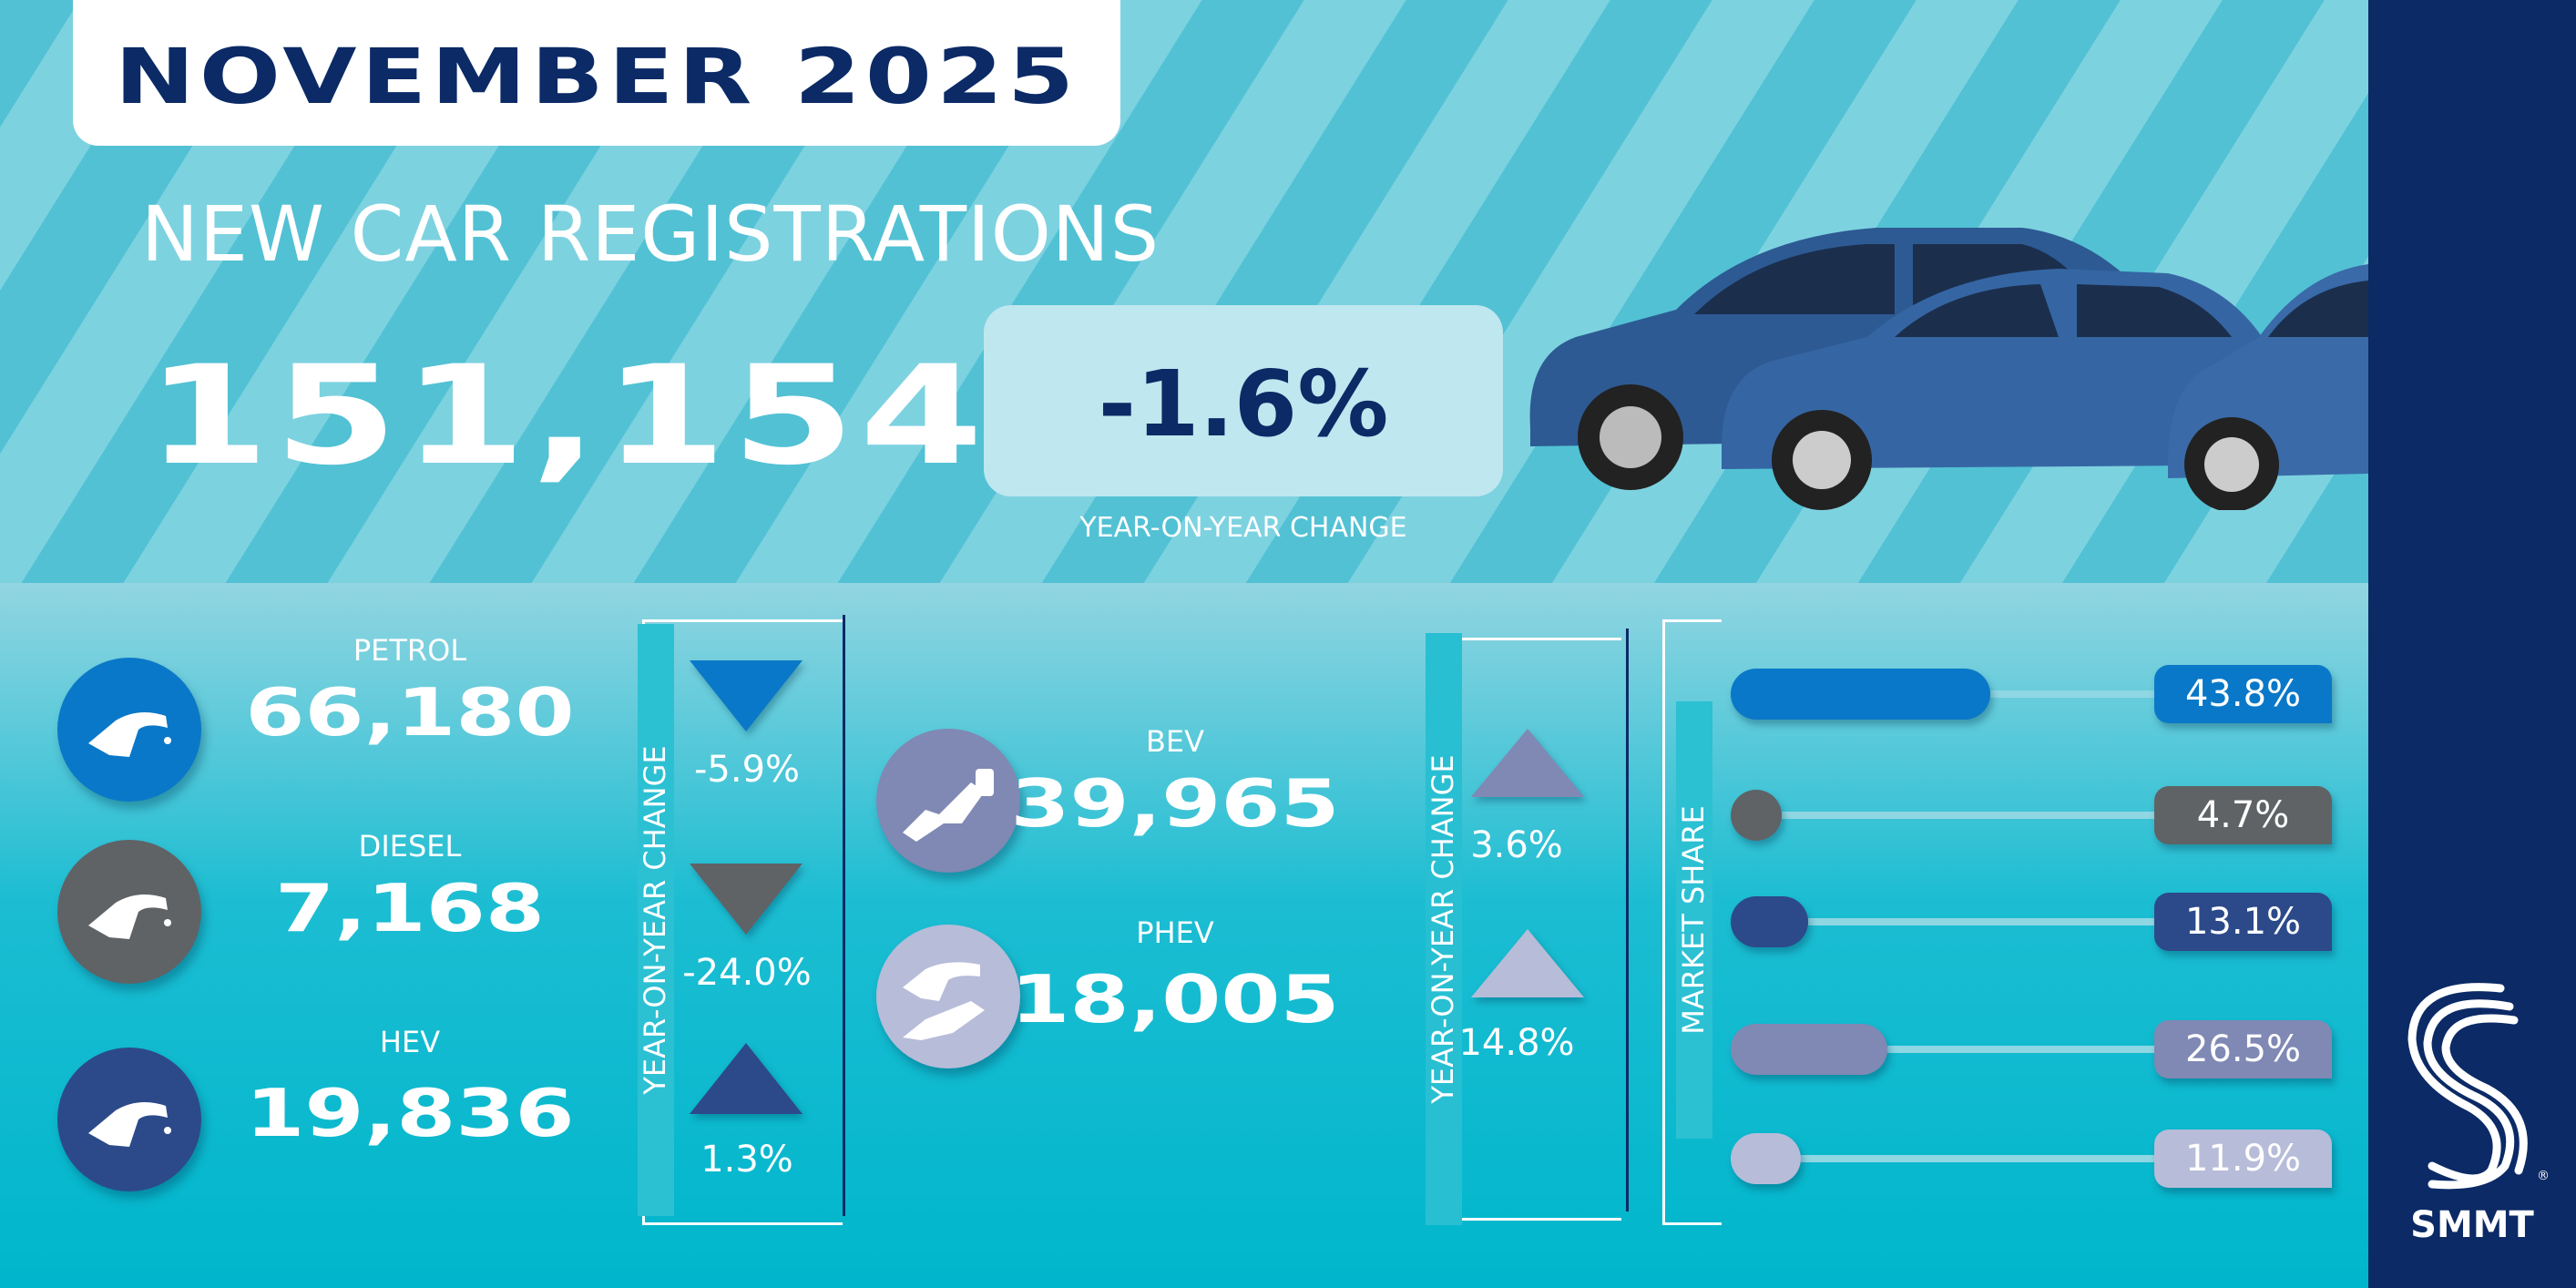 The image size is (2576, 1288). I want to click on market-share-value-diesel: 4.7%, so click(2243, 815).